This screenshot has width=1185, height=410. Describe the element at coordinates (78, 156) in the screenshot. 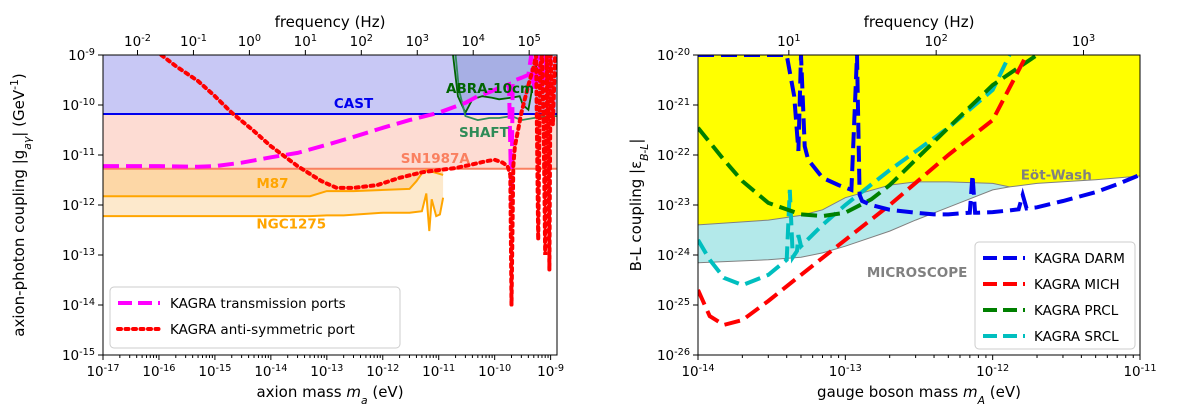

I see `left-y-tick-label: 10-11` at that location.